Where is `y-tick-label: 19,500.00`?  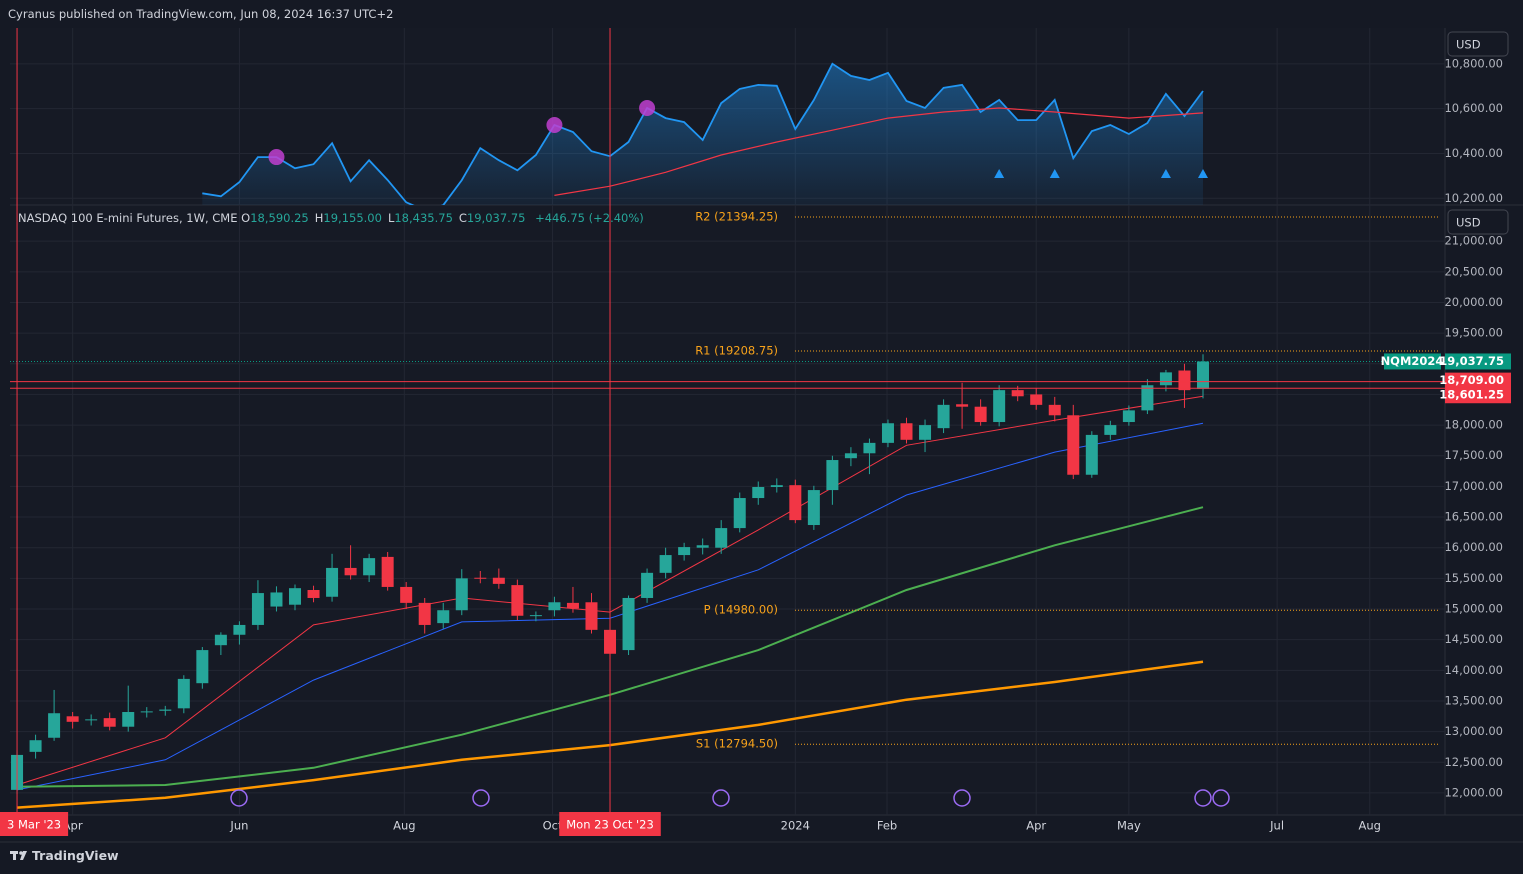
y-tick-label: 19,500.00 is located at coordinates (1473, 333).